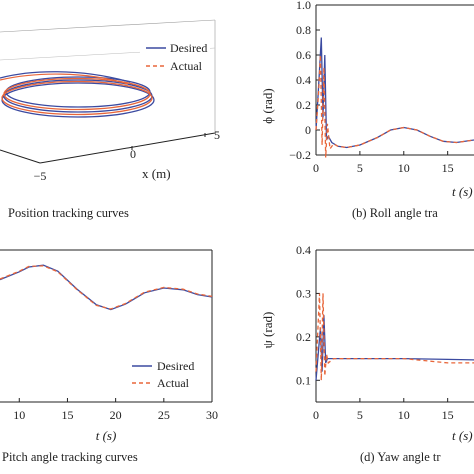 The width and height of the screenshot is (474, 474). Describe the element at coordinates (175, 366) in the screenshot. I see `panel-c-legend-desired-label: Desired` at that location.